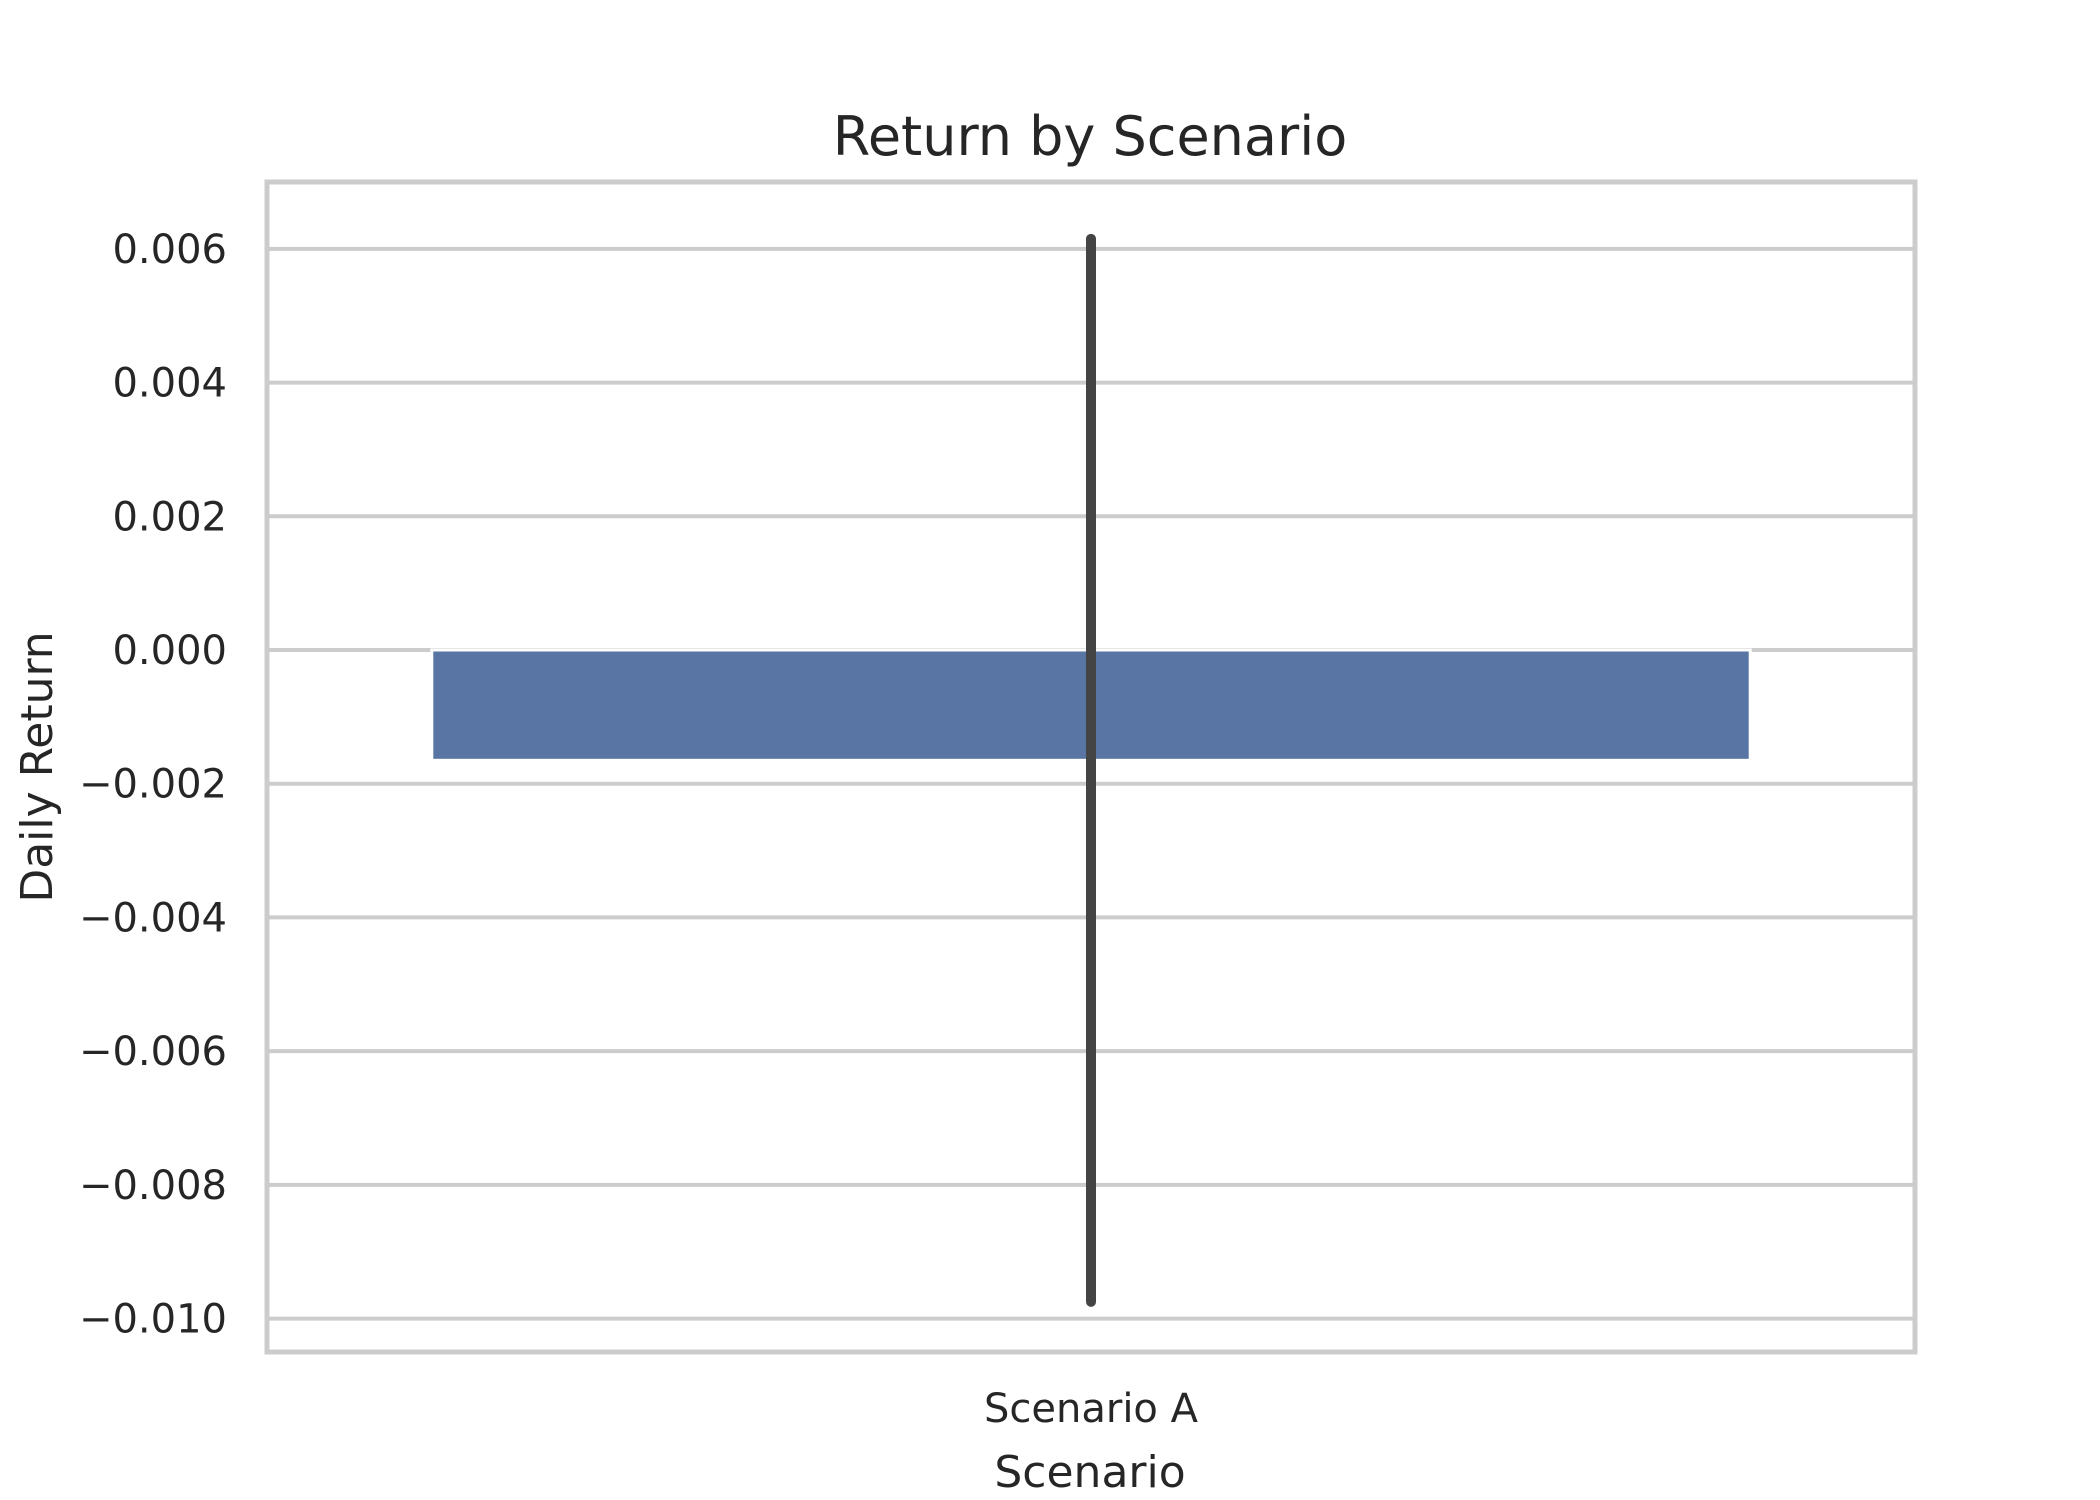 The width and height of the screenshot is (2100, 1500). What do you see at coordinates (37, 766) in the screenshot?
I see `y-axis-label: Daily Return` at bounding box center [37, 766].